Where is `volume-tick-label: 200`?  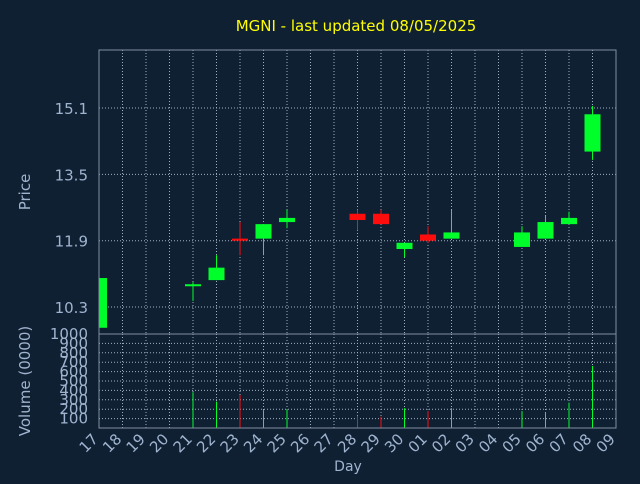
volume-tick-label: 200 is located at coordinates (73, 409).